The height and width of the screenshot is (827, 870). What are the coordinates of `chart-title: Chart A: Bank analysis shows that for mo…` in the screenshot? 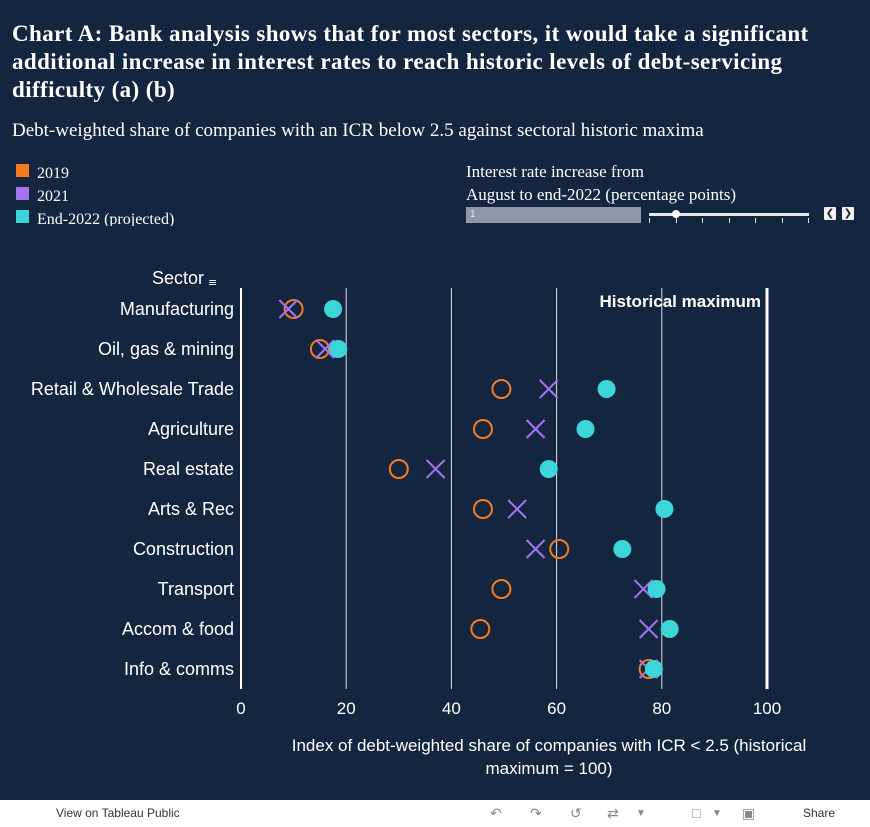 It's located at (410, 61).